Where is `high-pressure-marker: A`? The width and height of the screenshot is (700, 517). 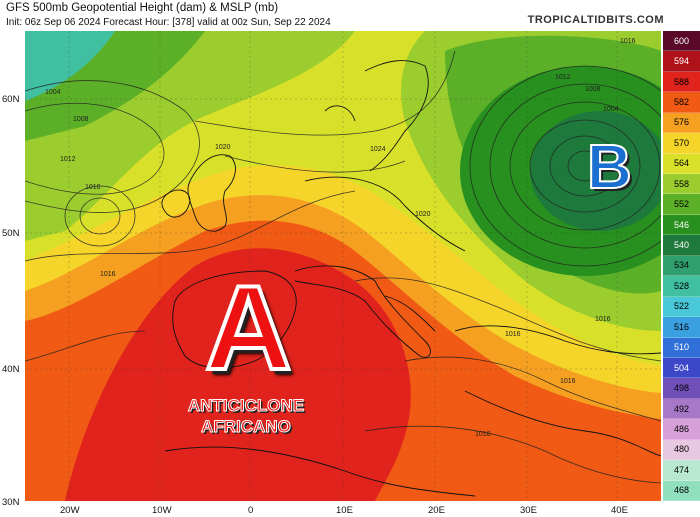 high-pressure-marker: A is located at coordinates (248, 328).